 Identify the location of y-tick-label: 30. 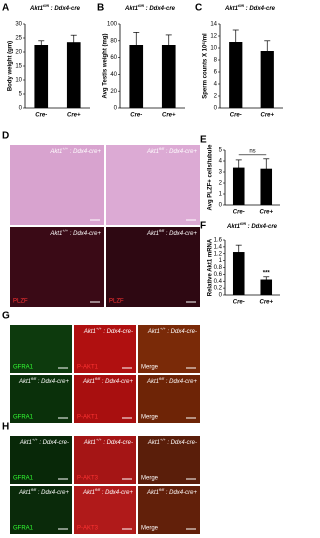
(18, 25).